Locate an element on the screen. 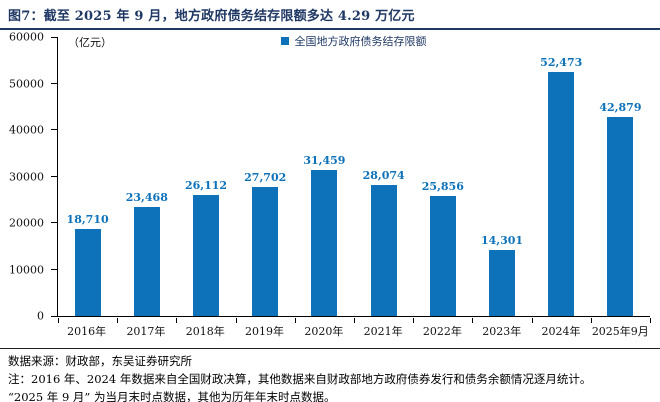  bar-slot: 28,074 is located at coordinates (383, 176).